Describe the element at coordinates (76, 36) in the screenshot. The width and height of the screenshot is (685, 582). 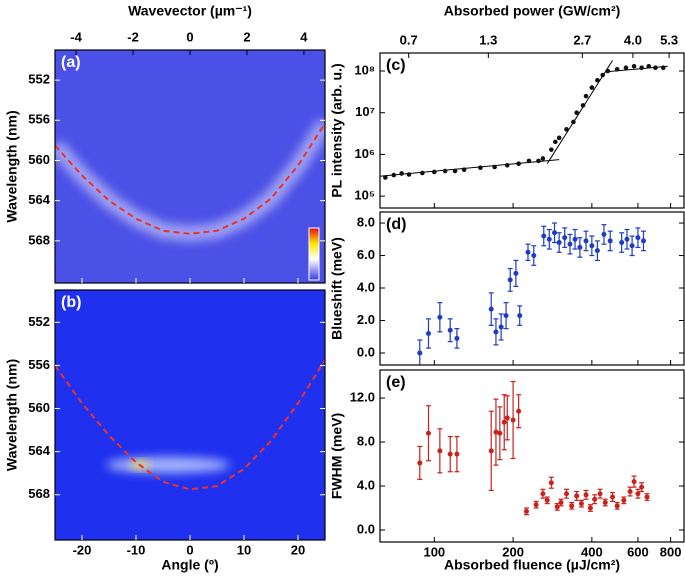
I see `x2-tick-label: -4` at that location.